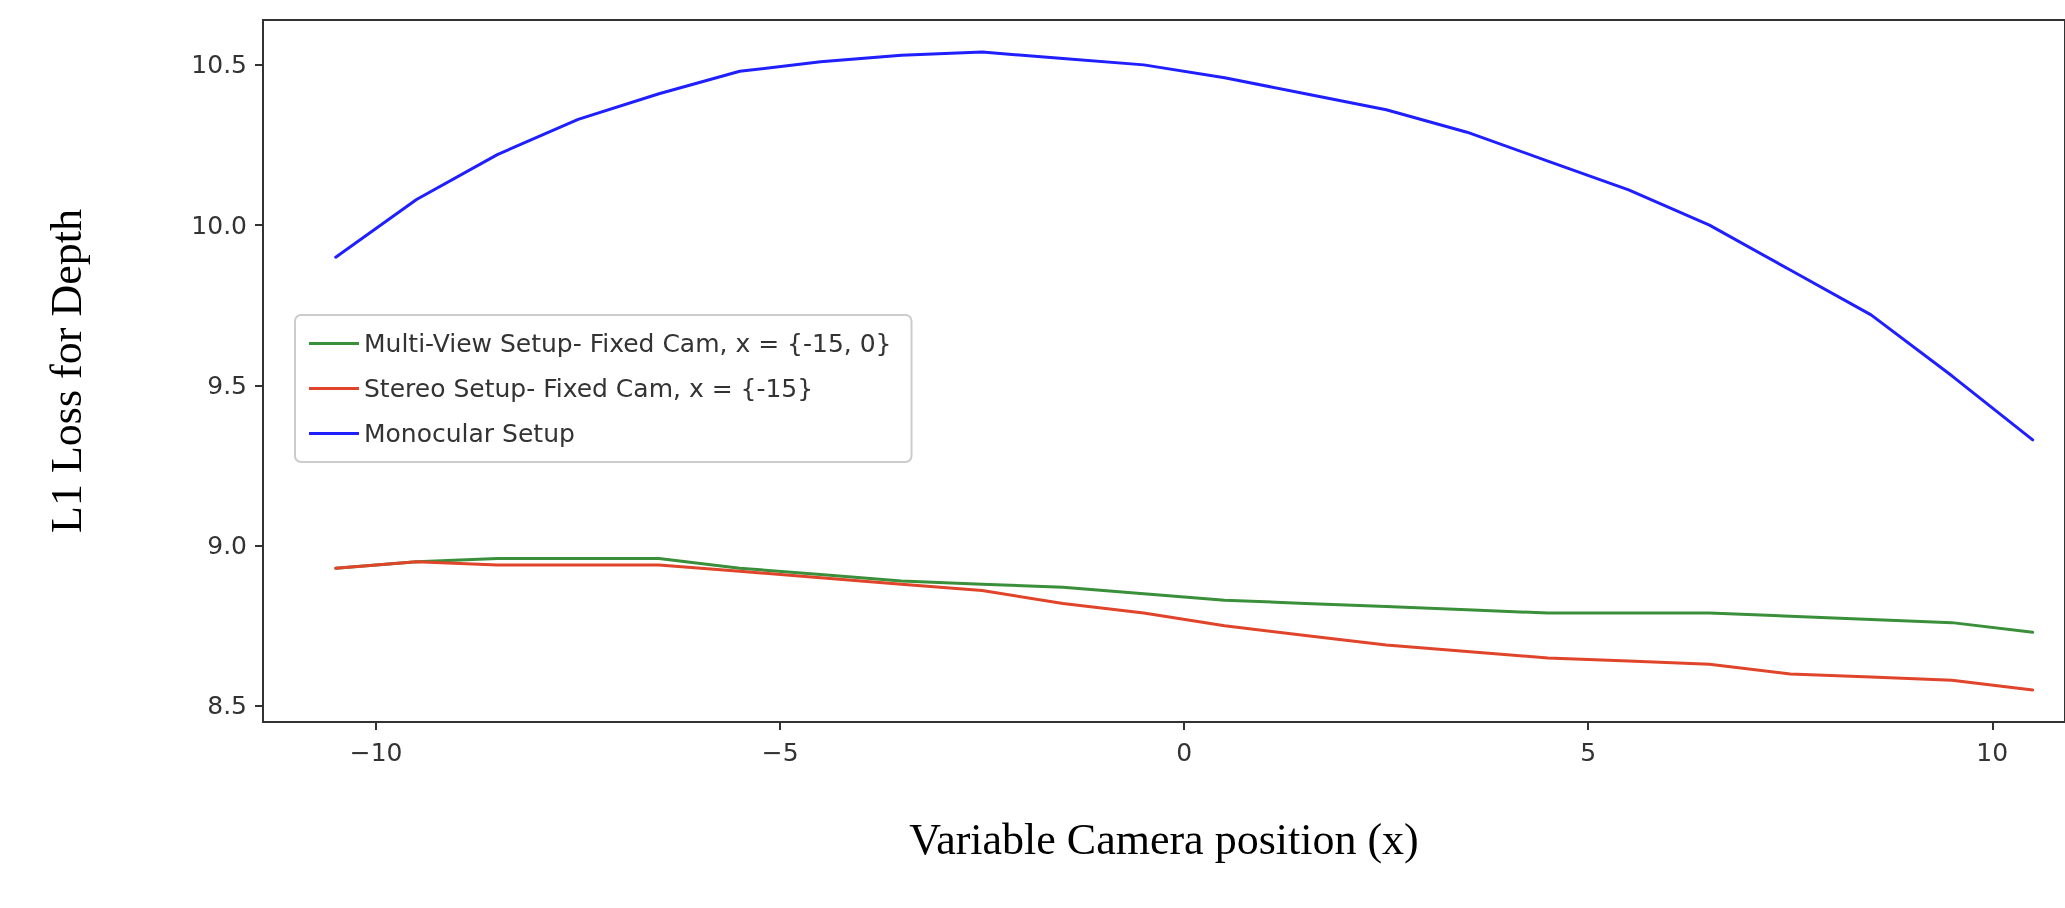  I want to click on legend-label: Multi-View Setup- Fixed Cam, x = {-15, 0}, so click(628, 343).